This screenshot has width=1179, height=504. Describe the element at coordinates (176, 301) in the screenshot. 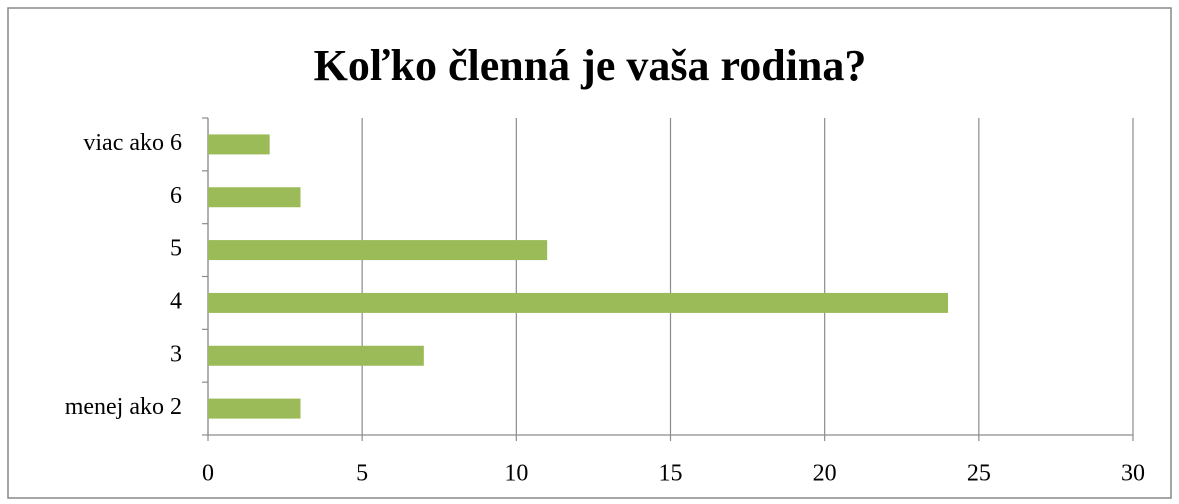

I see `y-tick-label: 4` at that location.